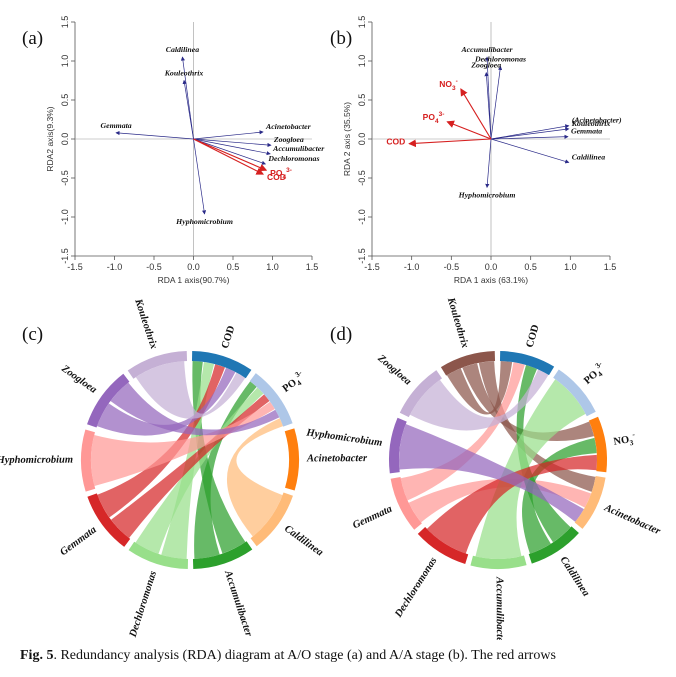 The image size is (676, 677). Describe the element at coordinates (298, 148) in the screenshot. I see `species-label-accumulibacter: Accumulibacter` at that location.